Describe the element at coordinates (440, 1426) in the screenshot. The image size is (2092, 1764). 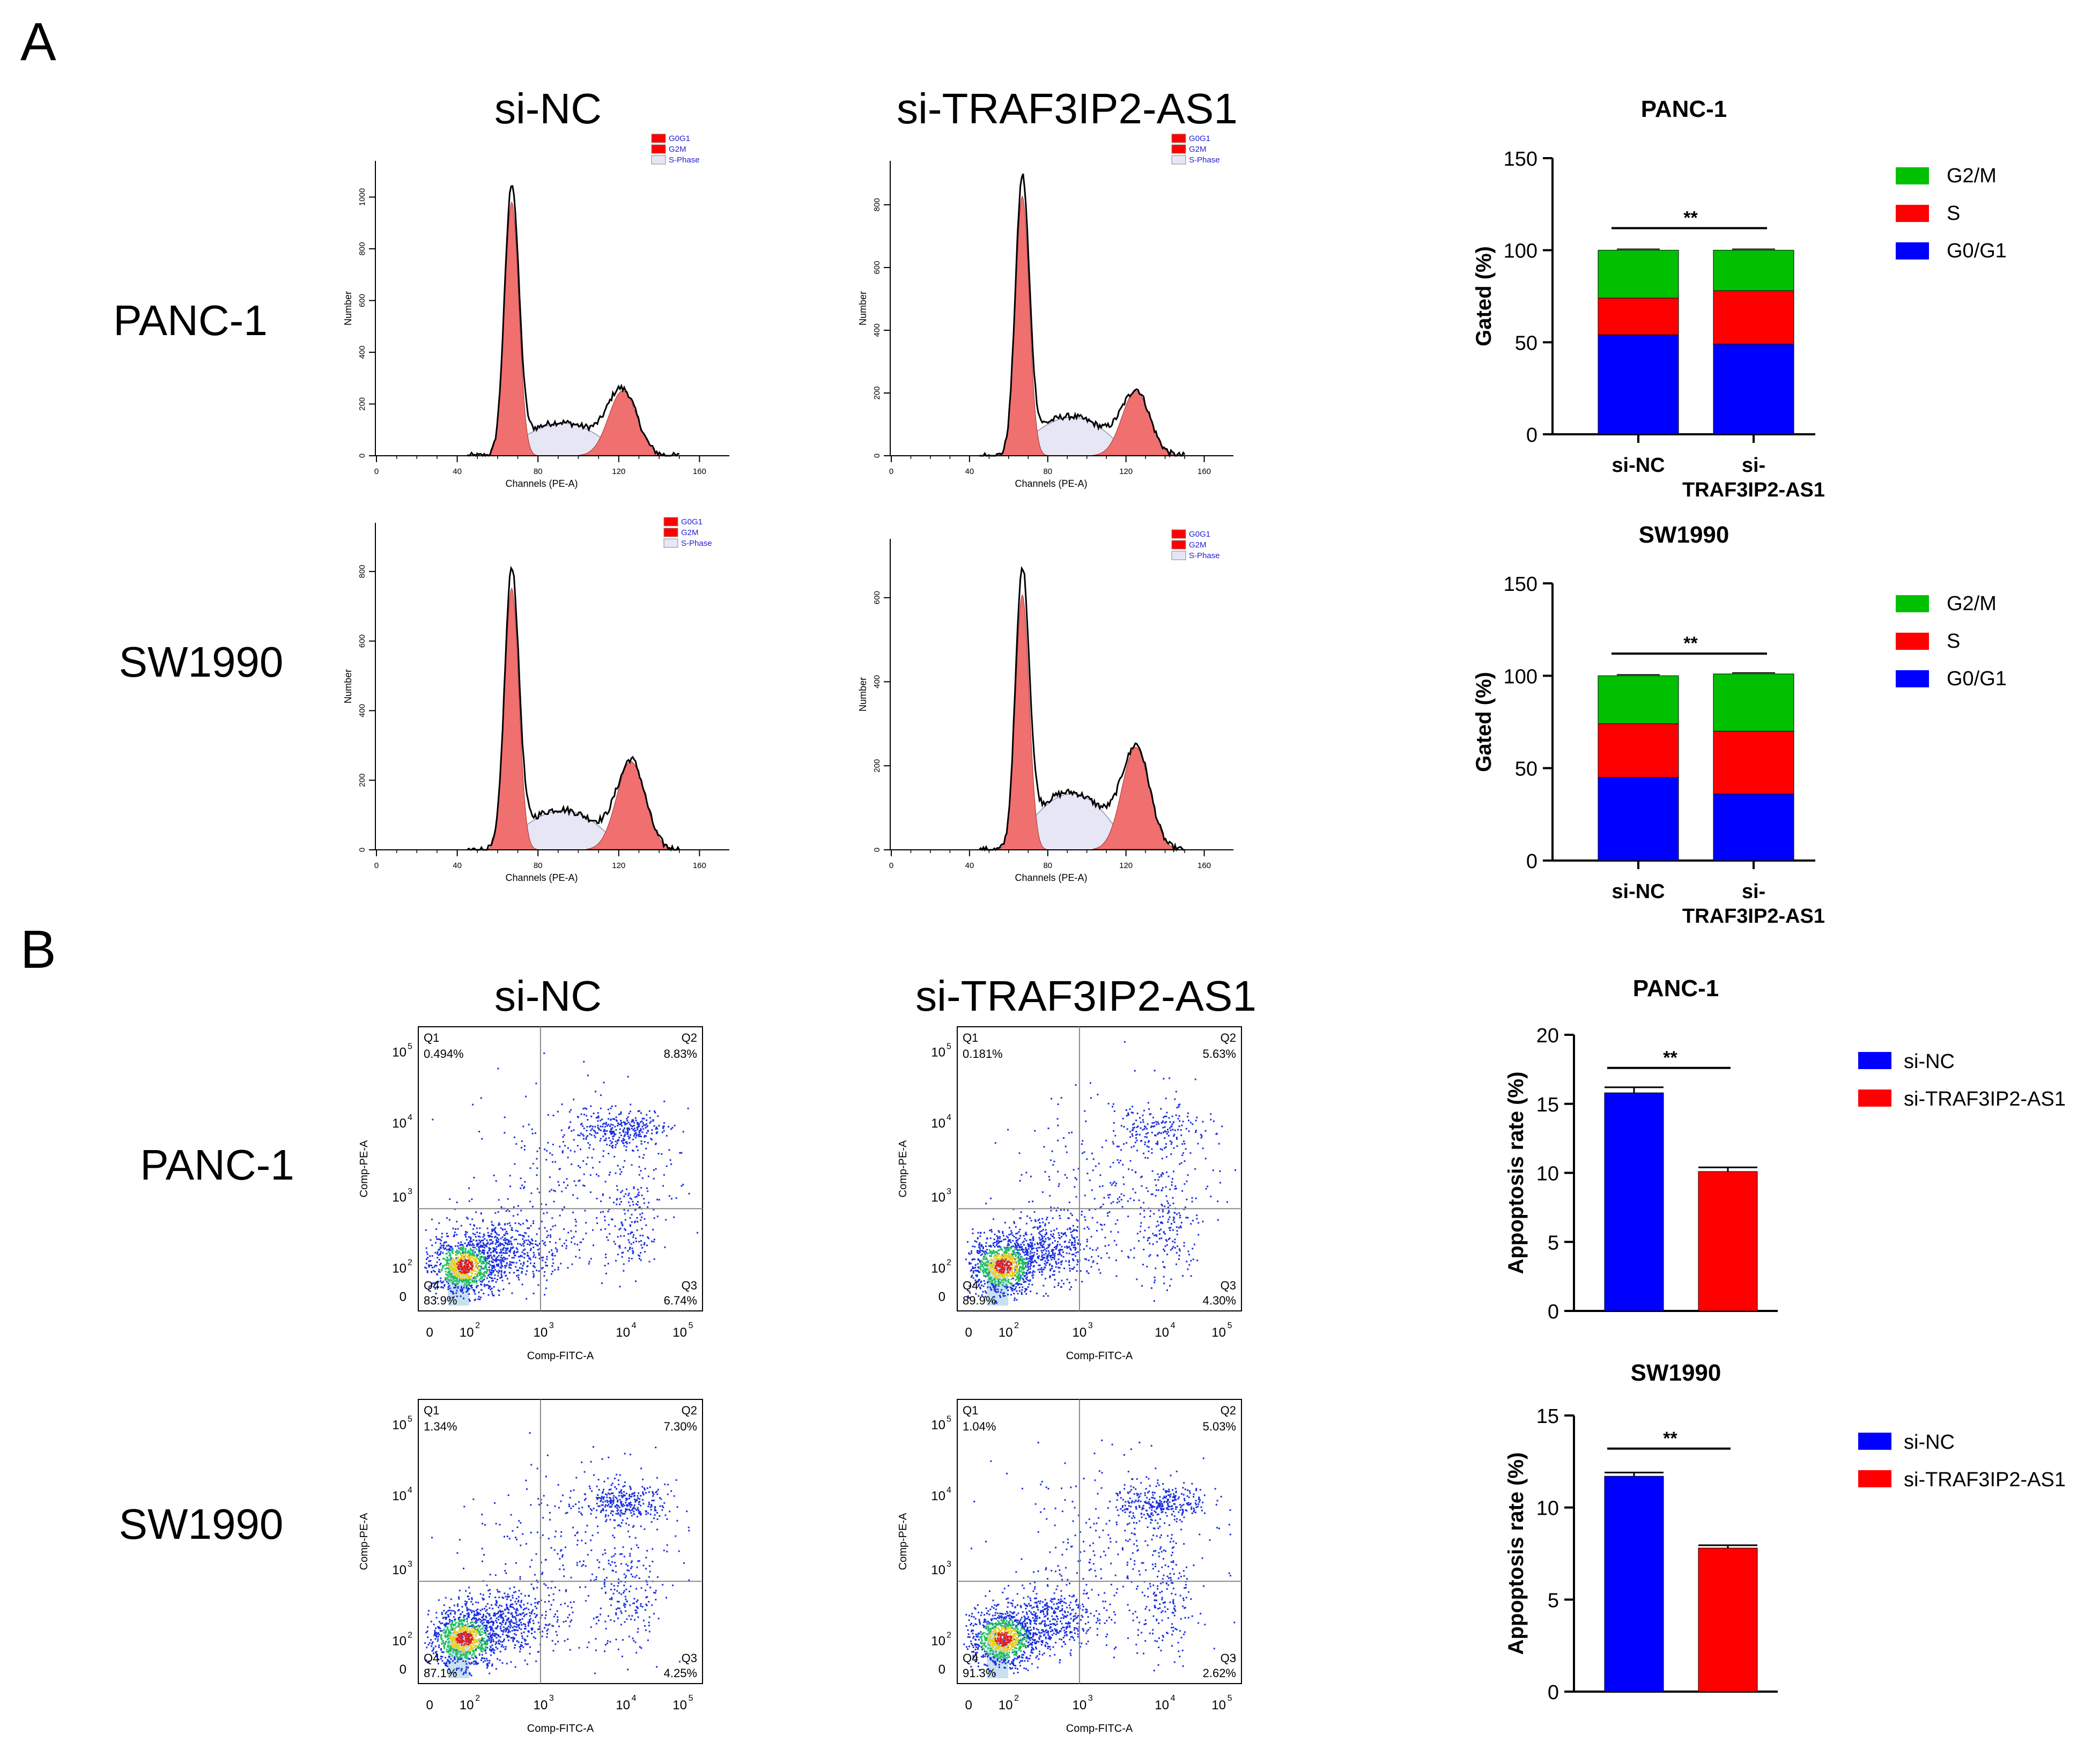
I see `flow-q1-value: 1.34%` at that location.